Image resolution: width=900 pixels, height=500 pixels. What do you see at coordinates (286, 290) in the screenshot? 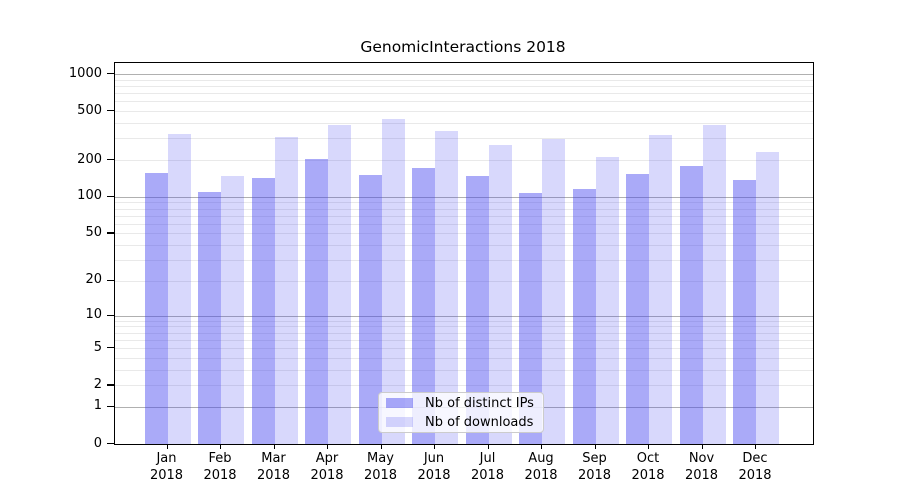
I see `bar-downloads-mar` at bounding box center [286, 290].